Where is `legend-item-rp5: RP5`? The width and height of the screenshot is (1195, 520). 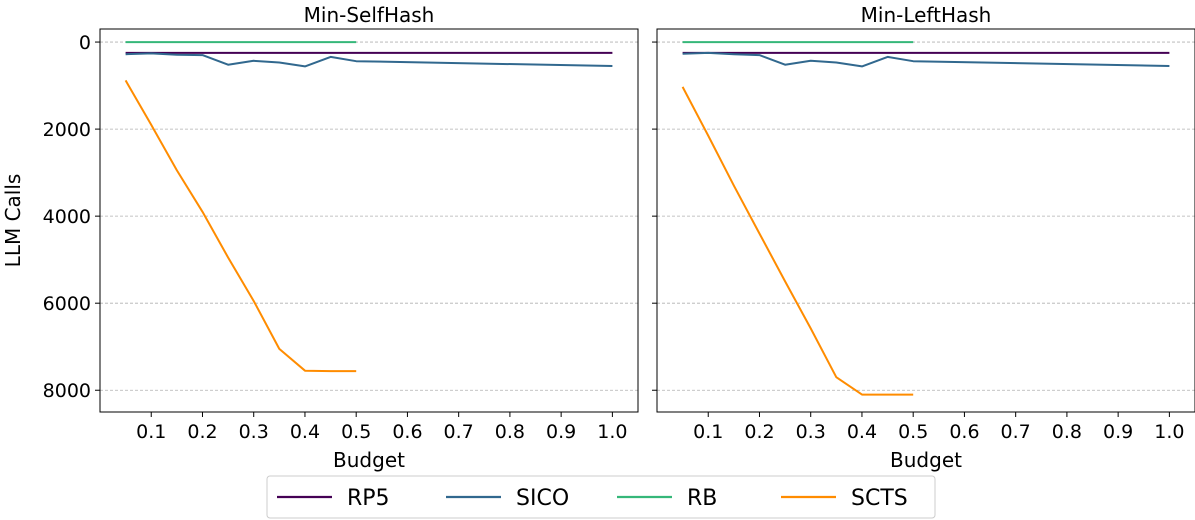
legend-item-rp5: RP5 is located at coordinates (333, 498).